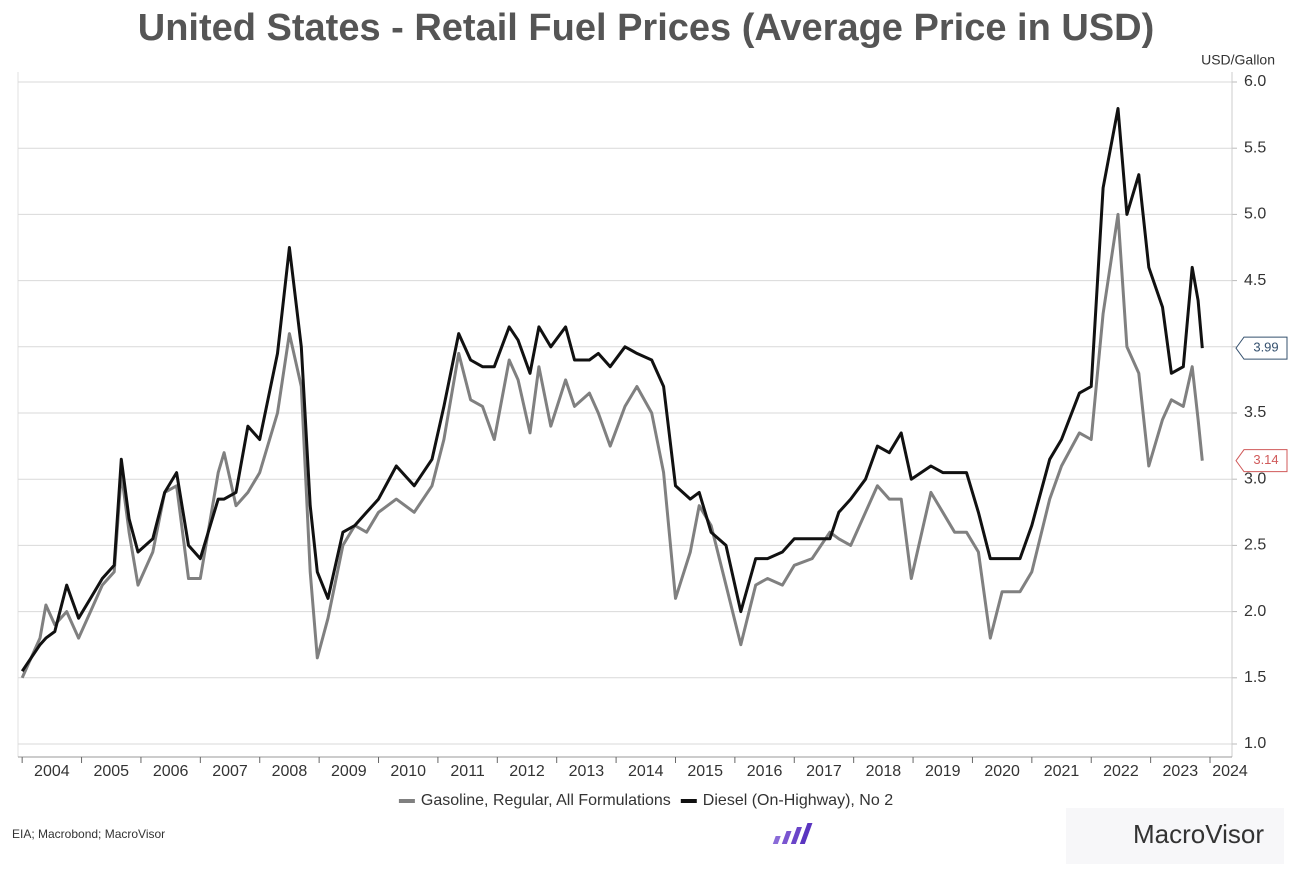 The height and width of the screenshot is (877, 1292). What do you see at coordinates (1238, 60) in the screenshot?
I see `y-axis-label: USD/Gallon` at bounding box center [1238, 60].